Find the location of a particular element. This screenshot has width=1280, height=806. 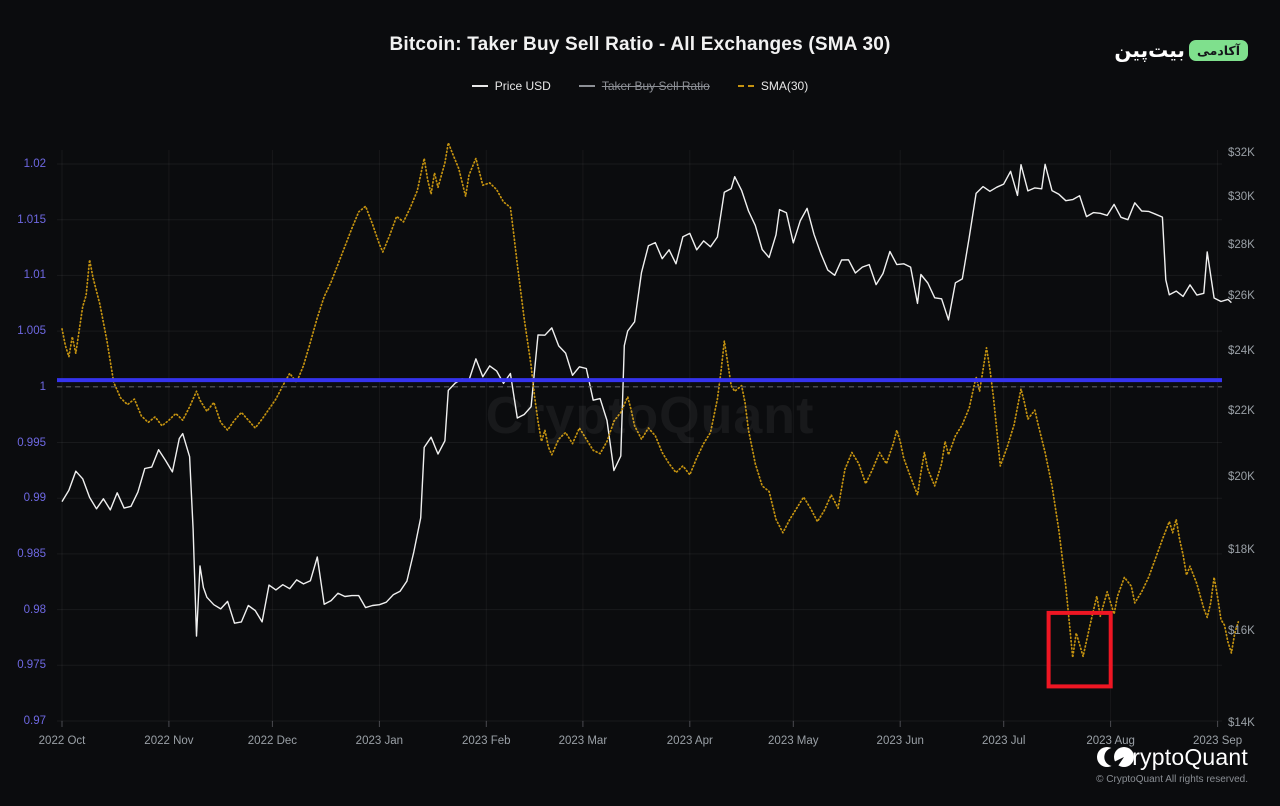

copyright-text: © CryptoQuant All rights reserved. is located at coordinates (1172, 779).